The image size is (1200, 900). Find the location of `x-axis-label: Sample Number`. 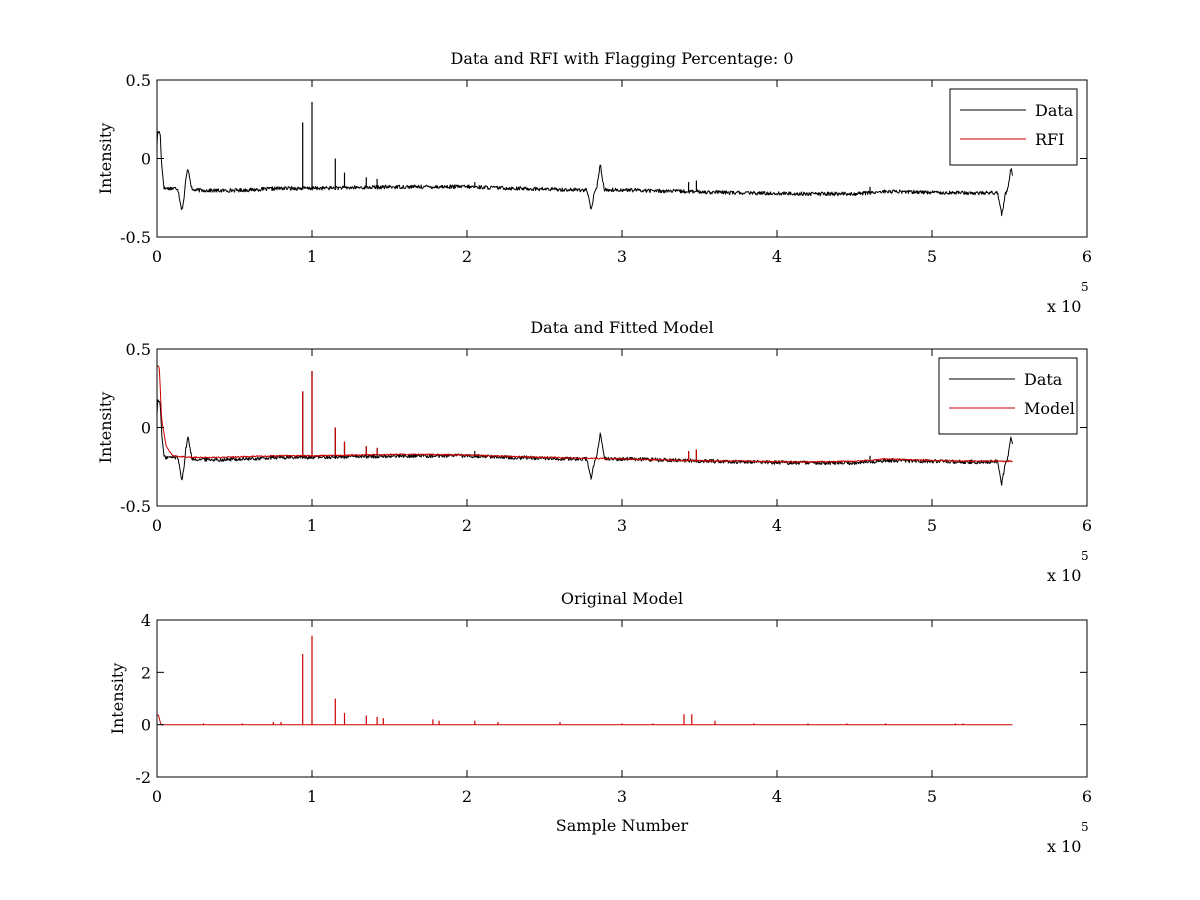

x-axis-label: Sample Number is located at coordinates (622, 825).